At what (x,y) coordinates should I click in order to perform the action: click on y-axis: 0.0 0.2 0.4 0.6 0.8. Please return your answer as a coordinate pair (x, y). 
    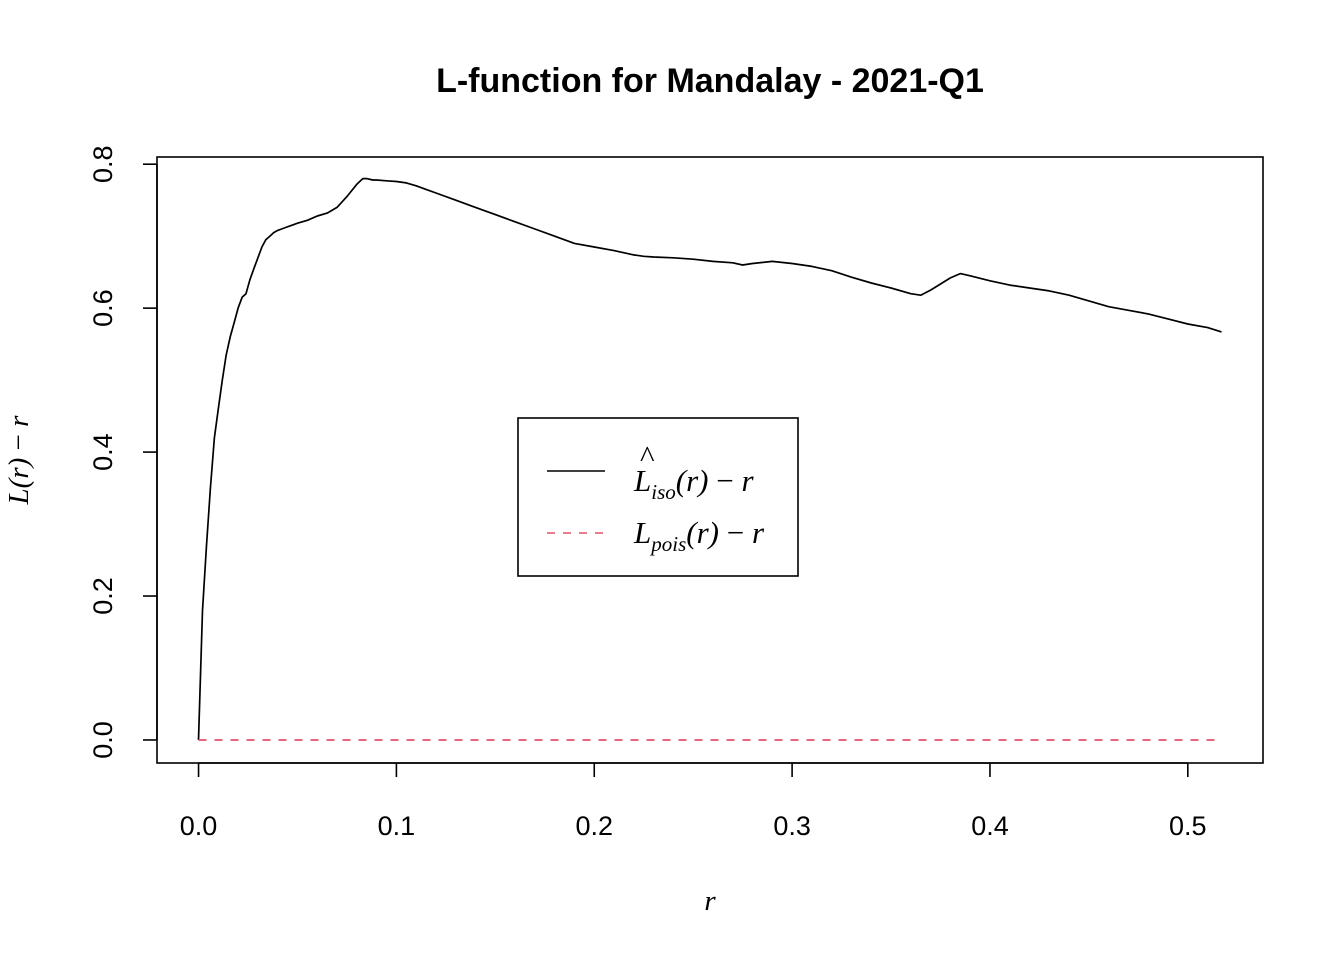
    Looking at the image, I should click on (123, 452).